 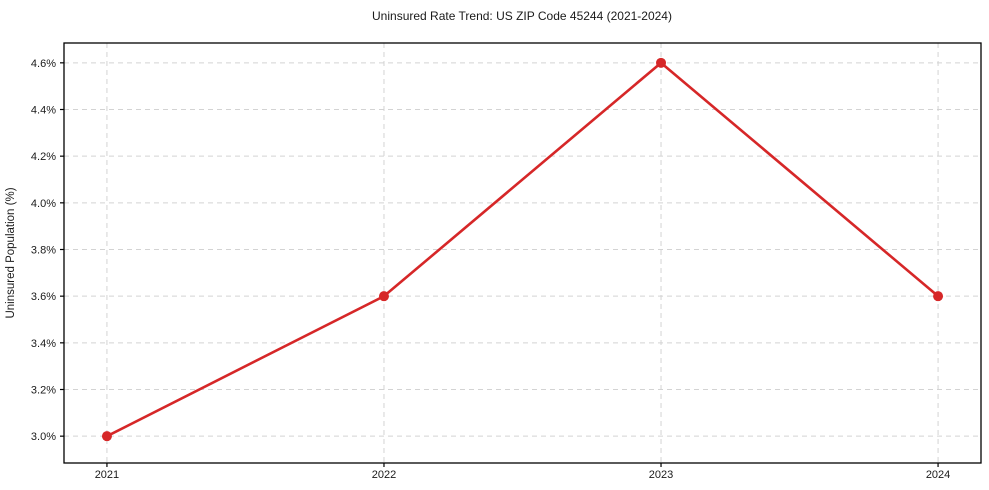 I want to click on y-tick-label: 4.2%, so click(x=43, y=157).